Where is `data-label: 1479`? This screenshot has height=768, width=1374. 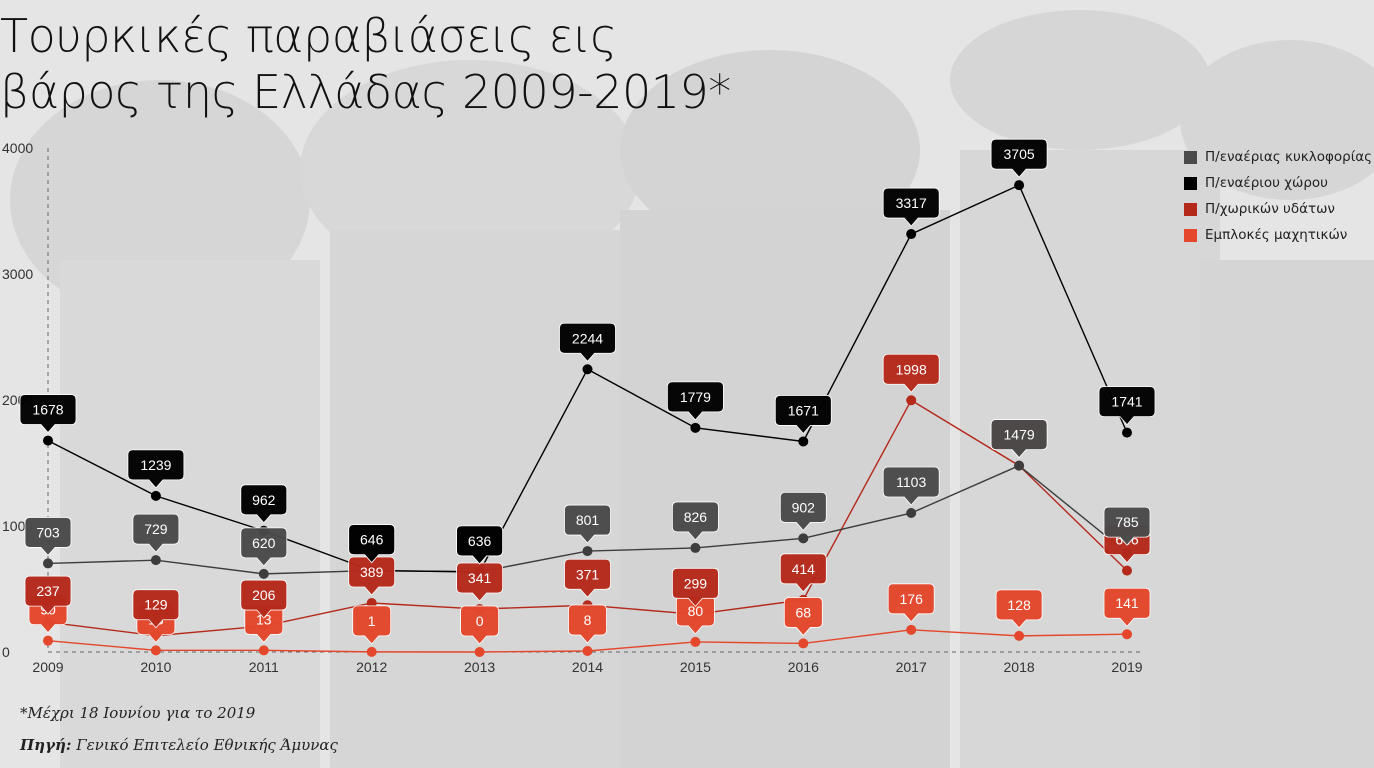
data-label: 1479 is located at coordinates (1019, 435).